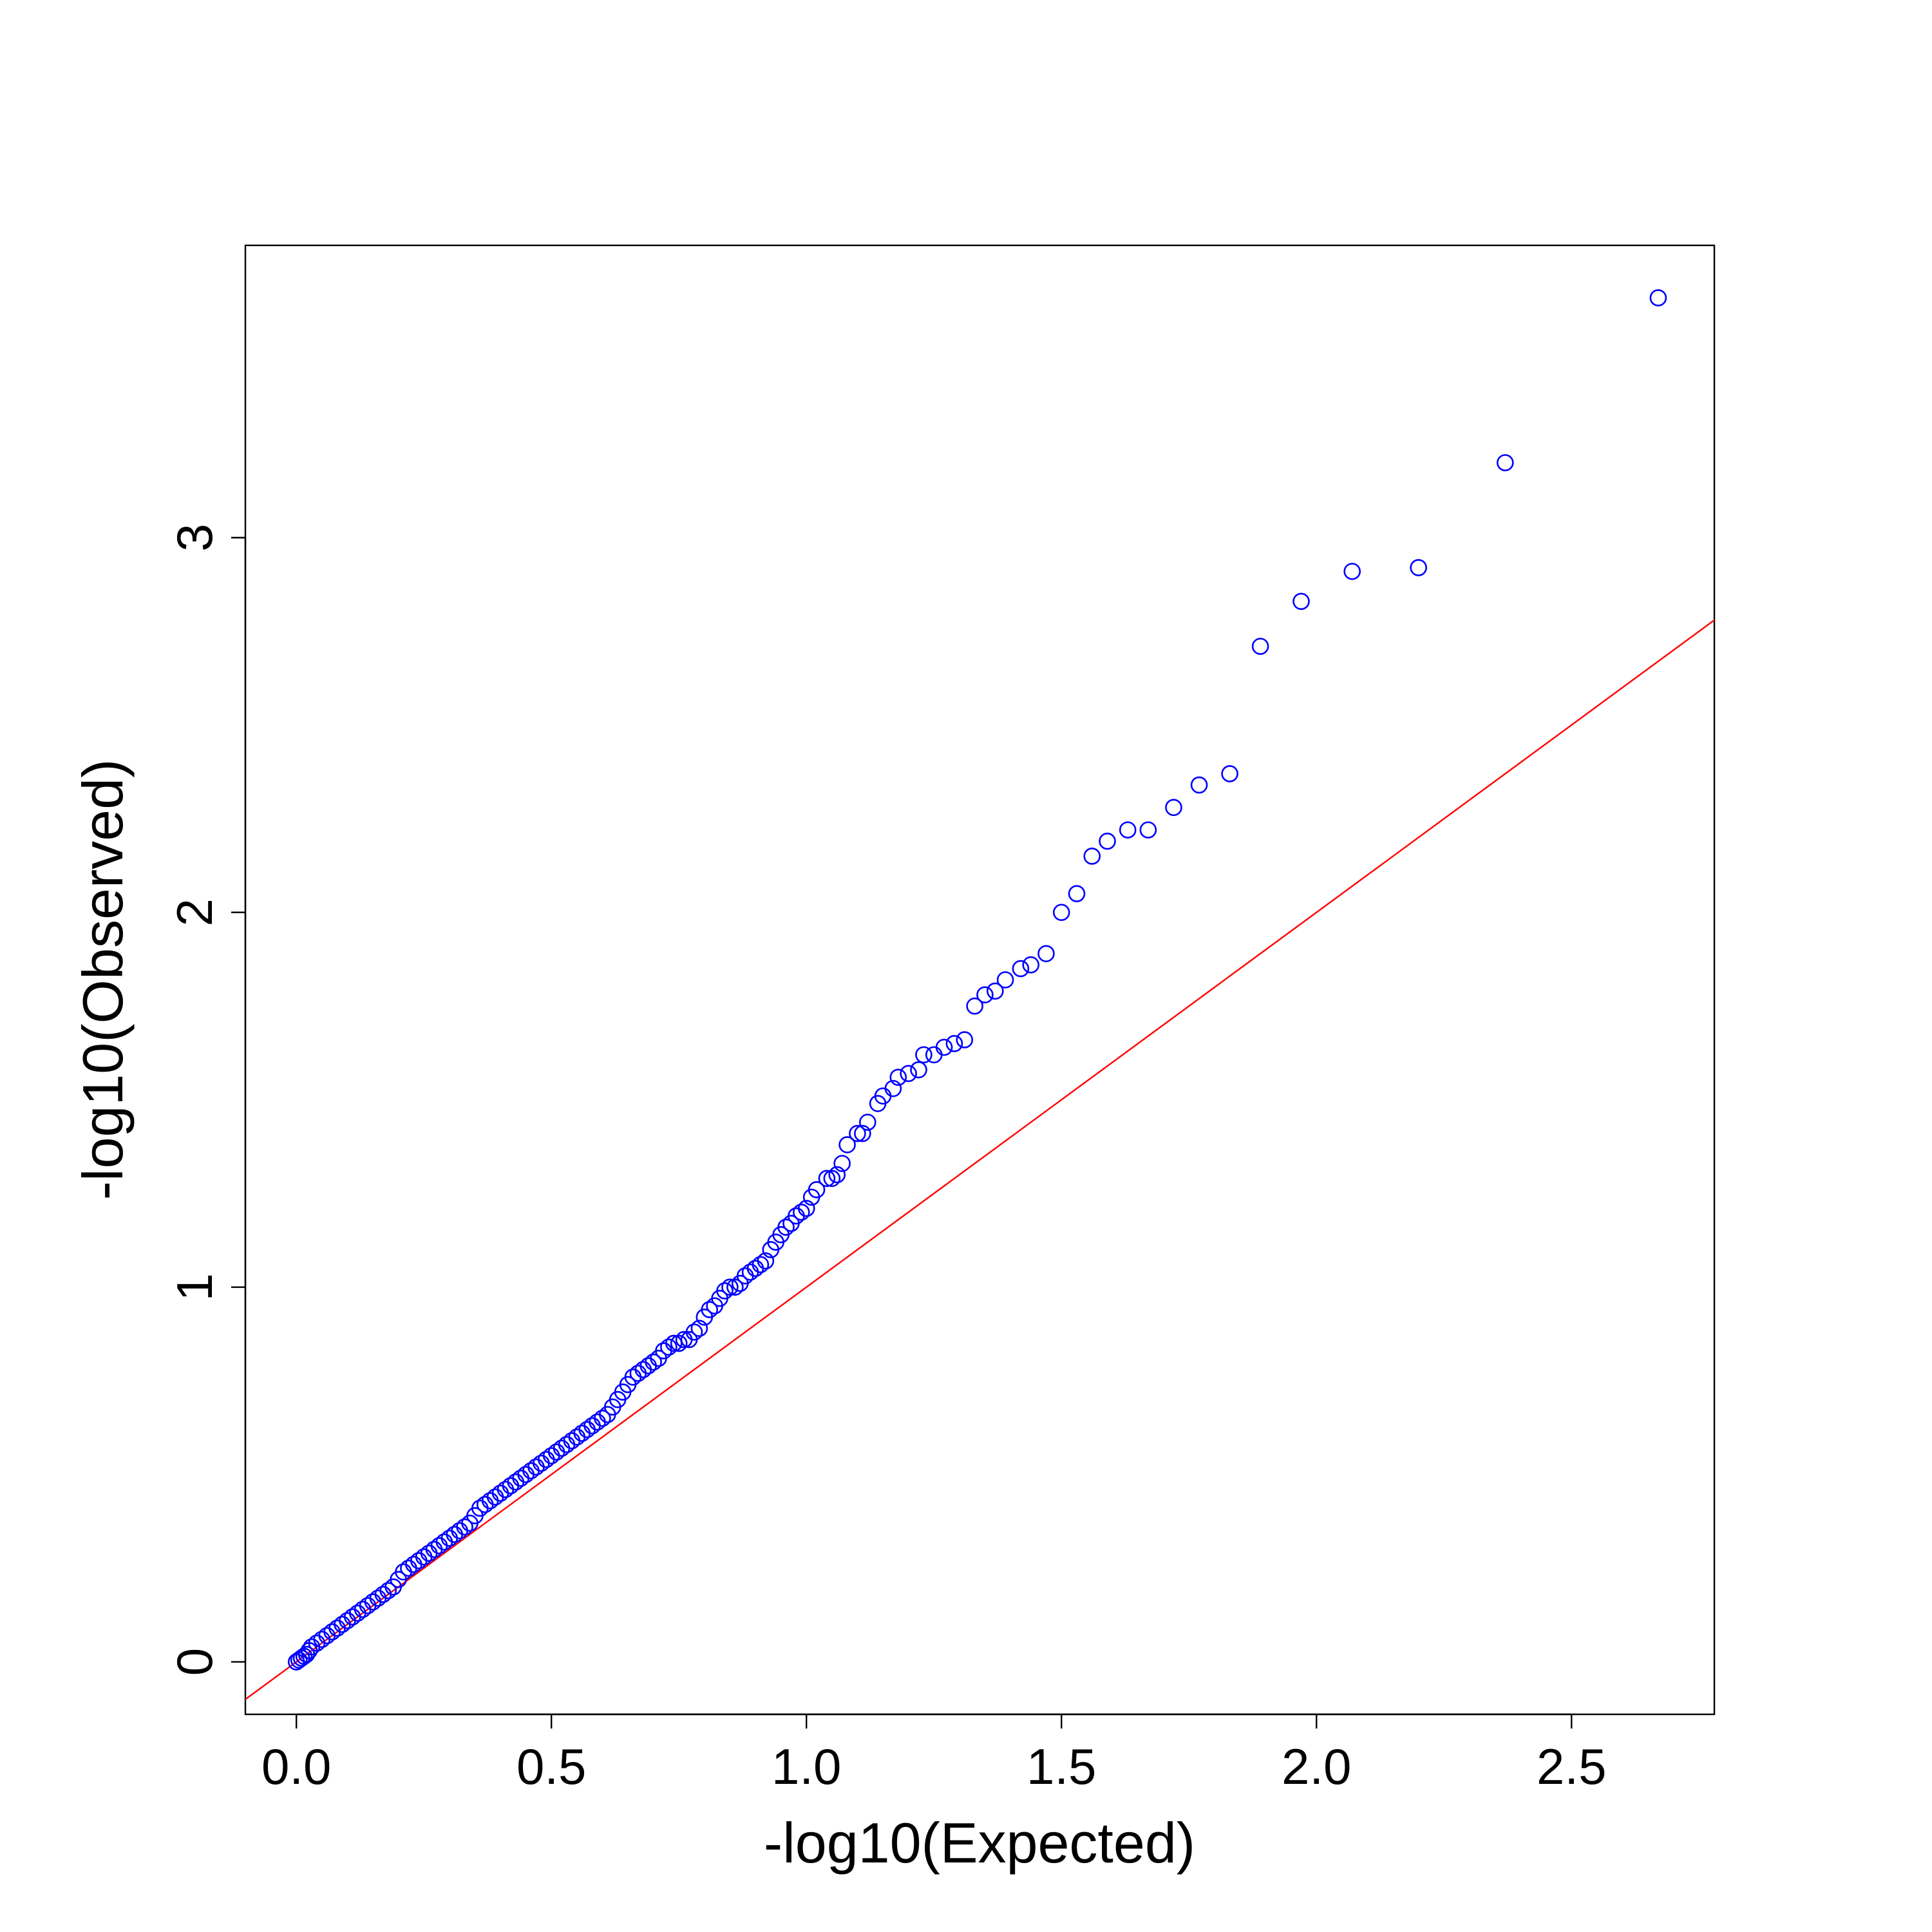  Describe the element at coordinates (103, 979) in the screenshot. I see `y-axis-title: -log10(Observed)` at that location.